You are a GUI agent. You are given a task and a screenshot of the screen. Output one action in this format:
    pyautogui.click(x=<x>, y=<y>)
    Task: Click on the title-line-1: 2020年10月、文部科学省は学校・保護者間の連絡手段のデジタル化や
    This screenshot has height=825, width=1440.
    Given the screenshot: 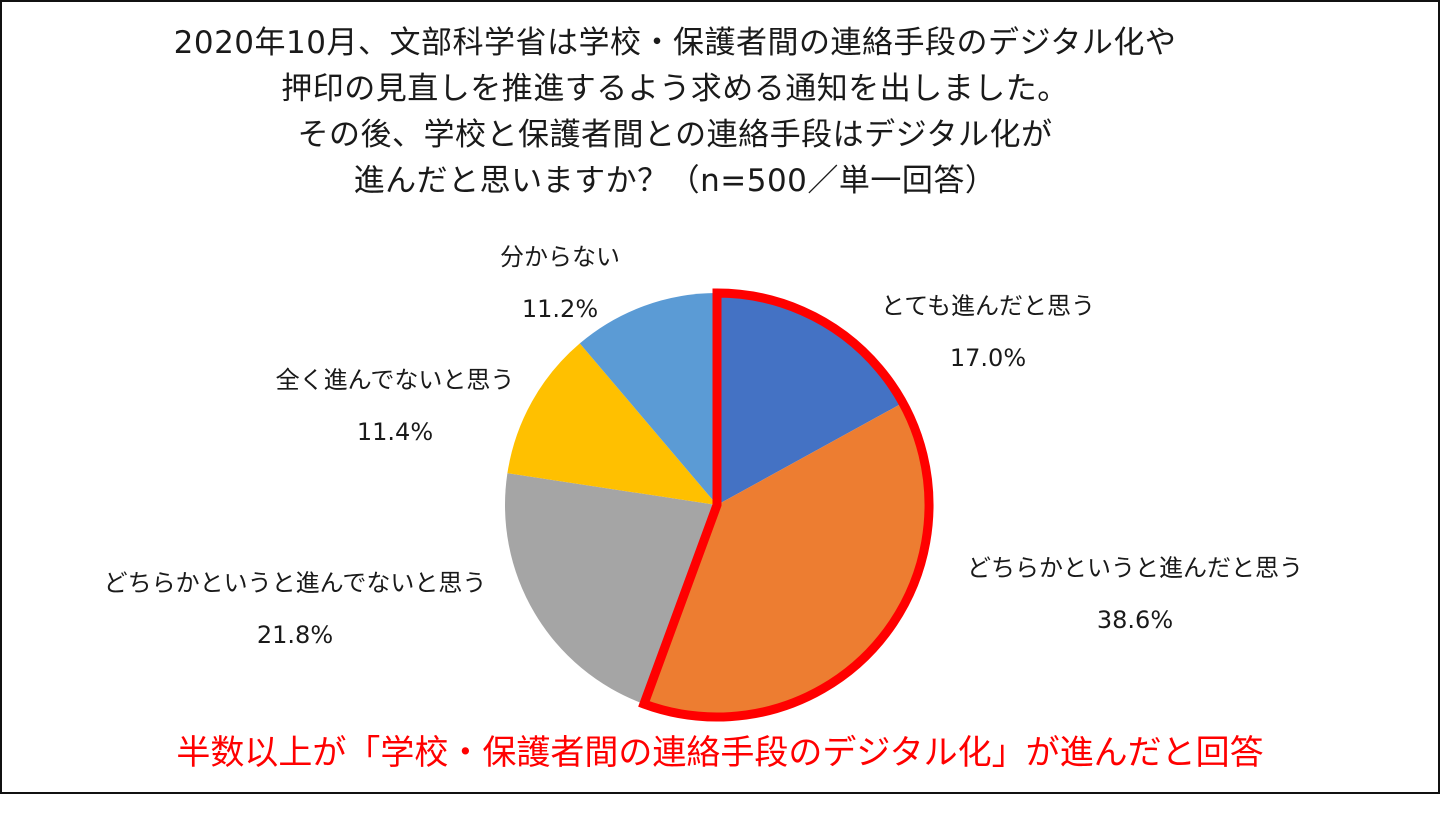 What is the action you would take?
    pyautogui.click(x=675, y=43)
    